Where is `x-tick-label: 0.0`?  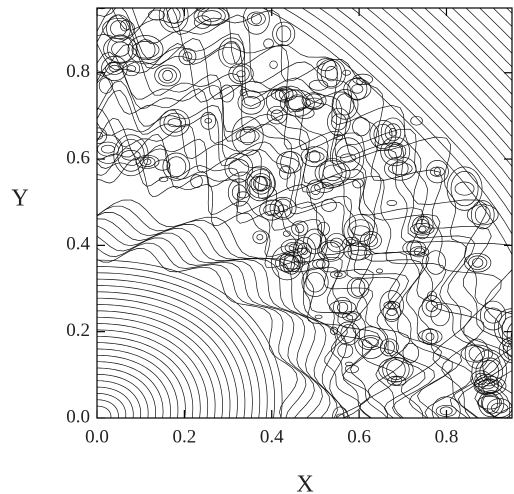 x-tick-label: 0.0 is located at coordinates (97, 436).